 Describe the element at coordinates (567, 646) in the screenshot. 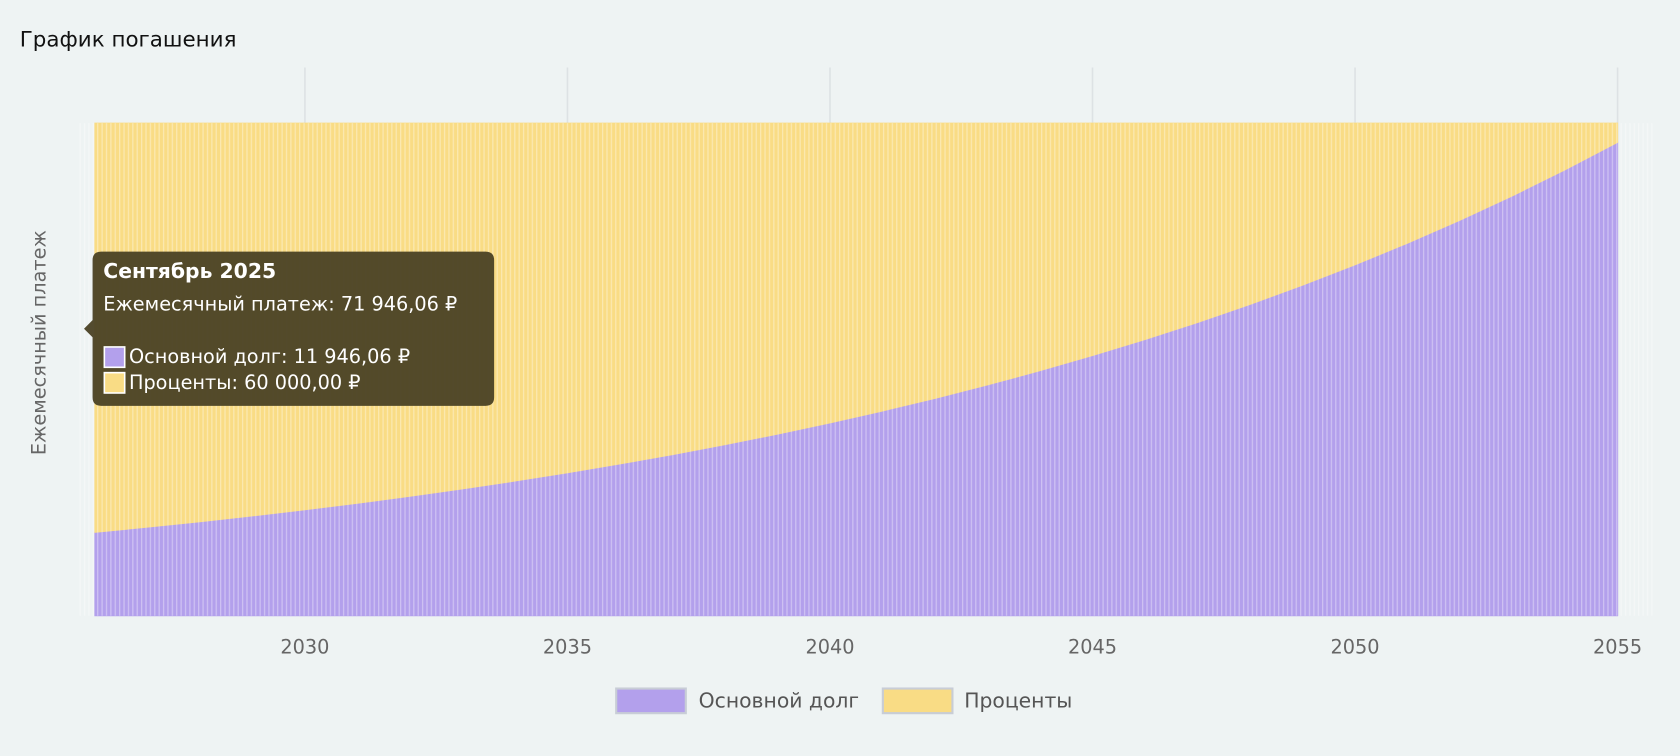

I see `x-tick-label: 2035` at that location.